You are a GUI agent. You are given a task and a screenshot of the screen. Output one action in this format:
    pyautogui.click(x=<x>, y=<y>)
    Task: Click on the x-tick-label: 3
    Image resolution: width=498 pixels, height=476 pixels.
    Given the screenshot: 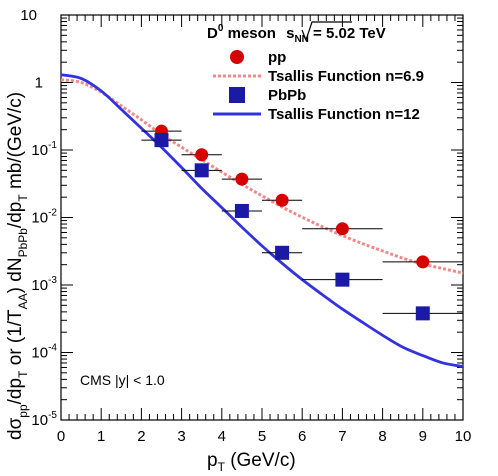 What is the action you would take?
    pyautogui.click(x=181, y=436)
    